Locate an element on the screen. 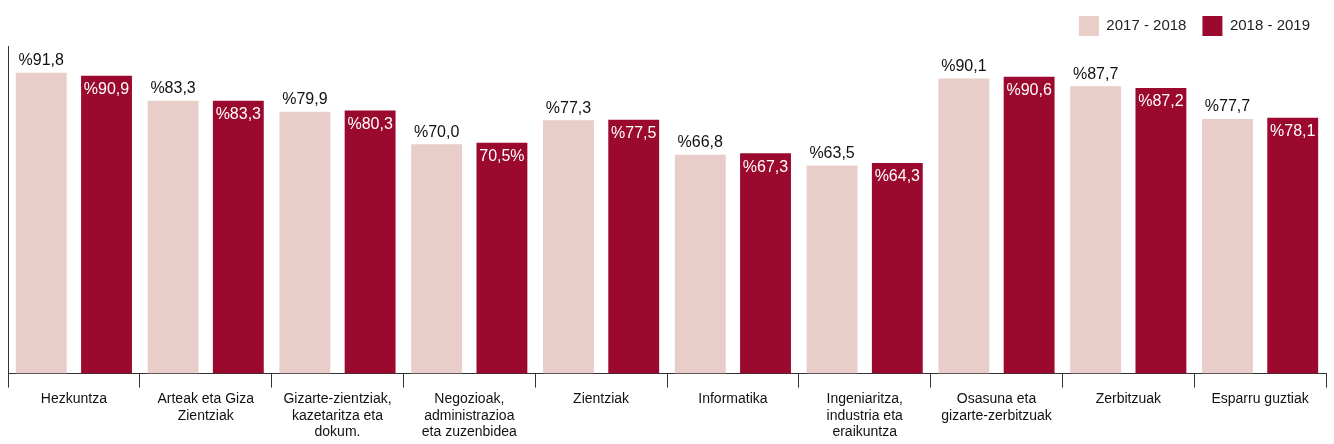 This screenshot has width=1334, height=444. x-tick-label: Negozioak, administrazioa eta zuzenbidea is located at coordinates (469, 414).